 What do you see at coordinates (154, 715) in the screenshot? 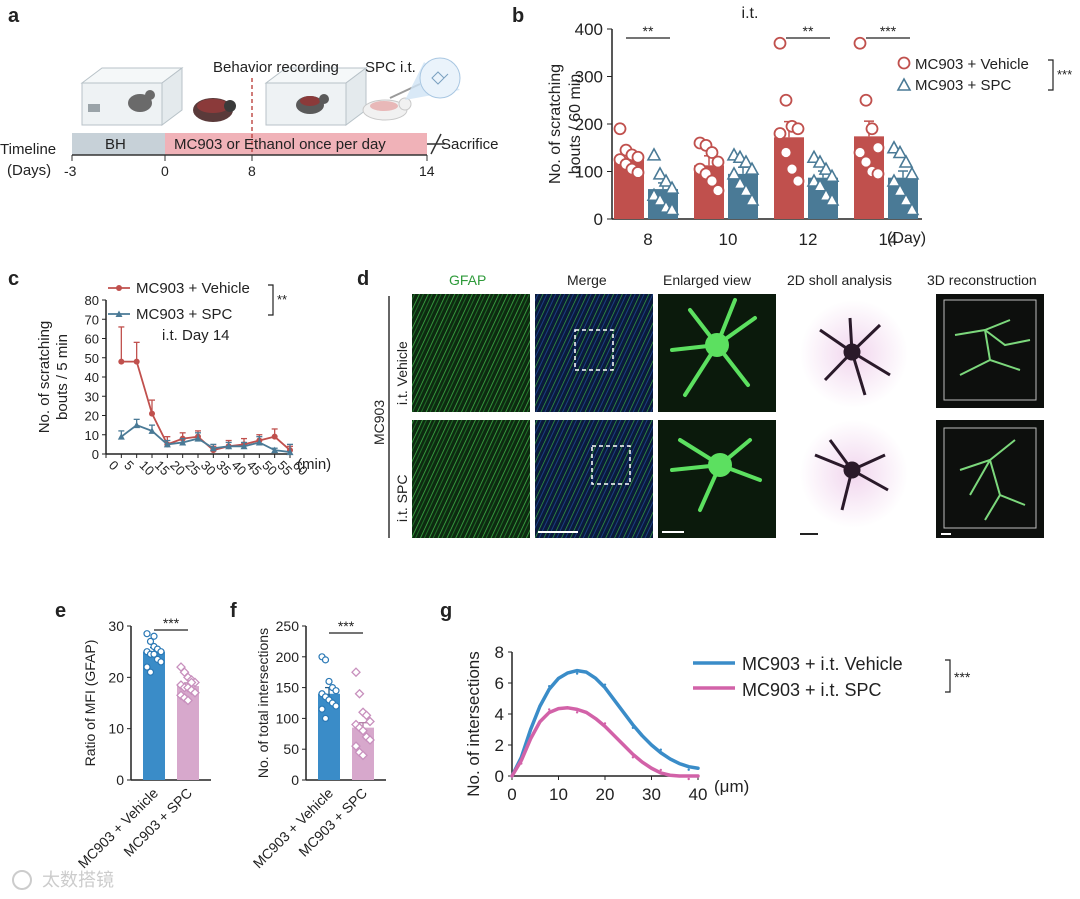
I see `bar` at bounding box center [154, 715].